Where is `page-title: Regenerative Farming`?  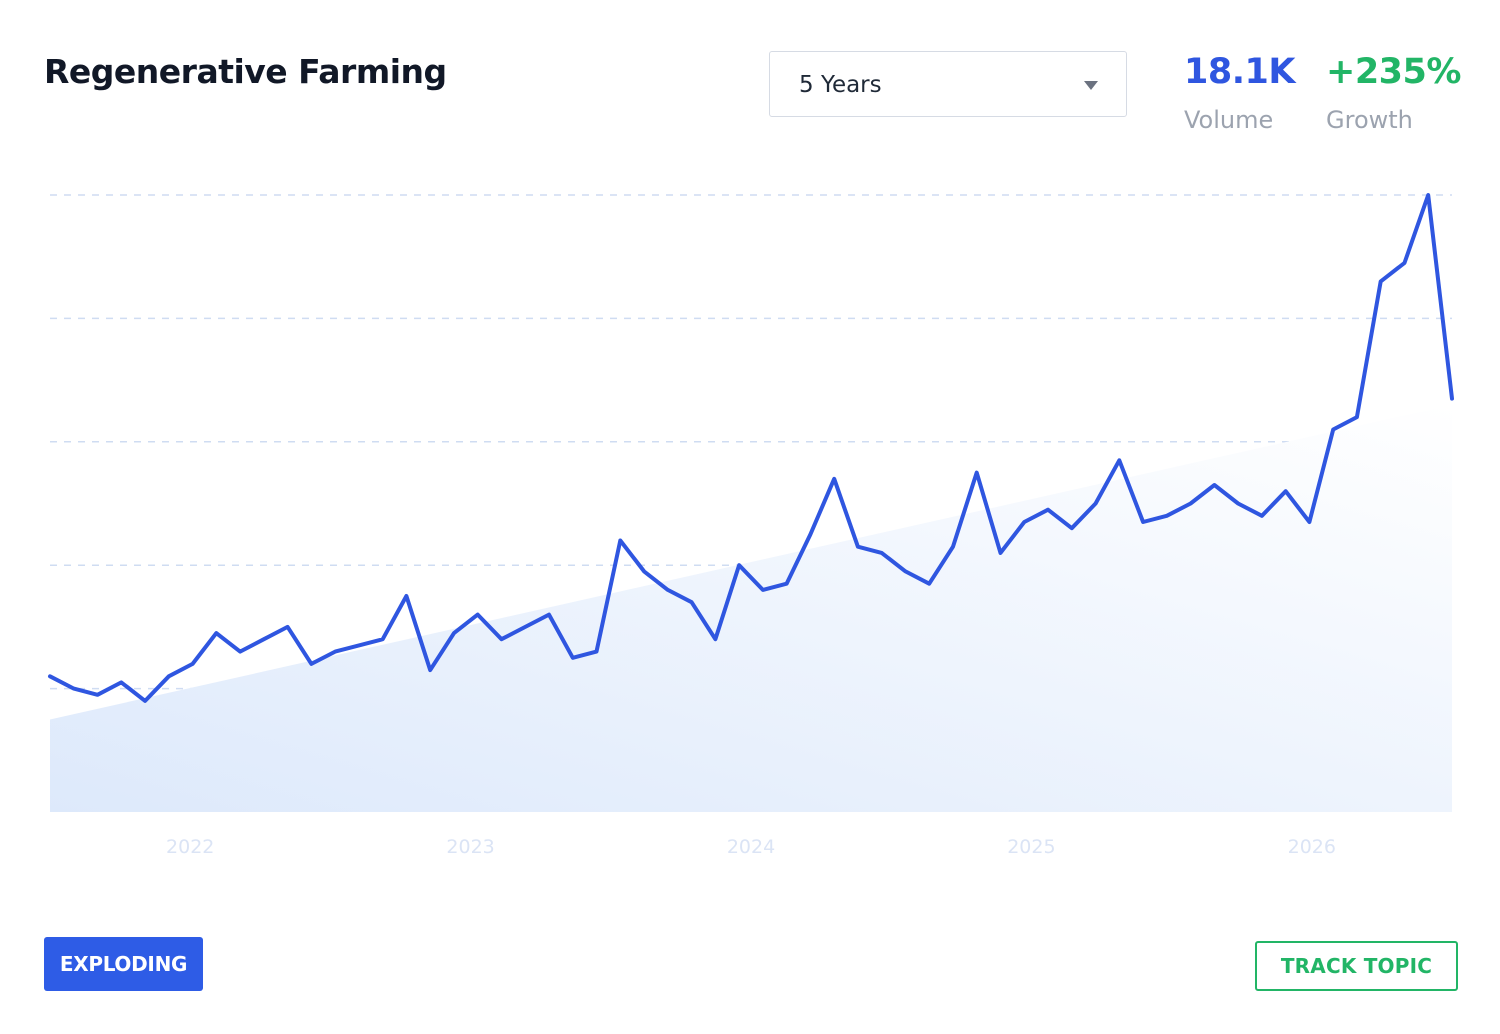 page-title: Regenerative Farming is located at coordinates (245, 71).